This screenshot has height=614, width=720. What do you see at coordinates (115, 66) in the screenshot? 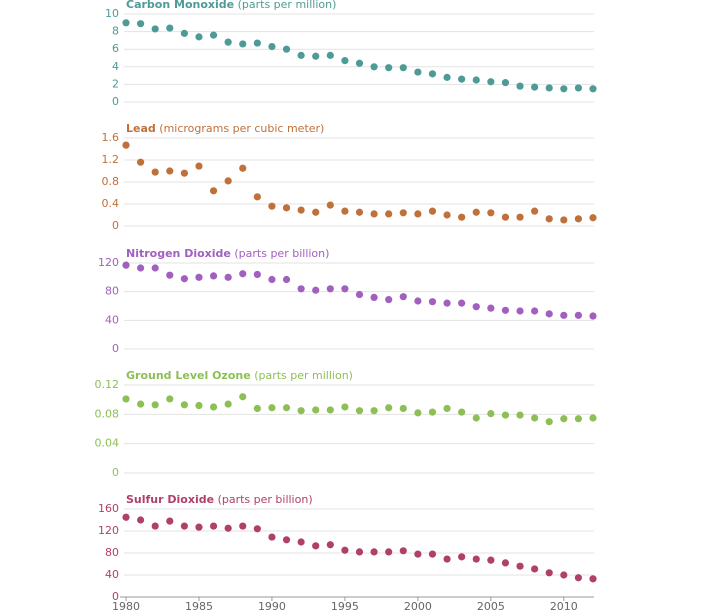
I see `y-tick-label: 4` at bounding box center [115, 66].